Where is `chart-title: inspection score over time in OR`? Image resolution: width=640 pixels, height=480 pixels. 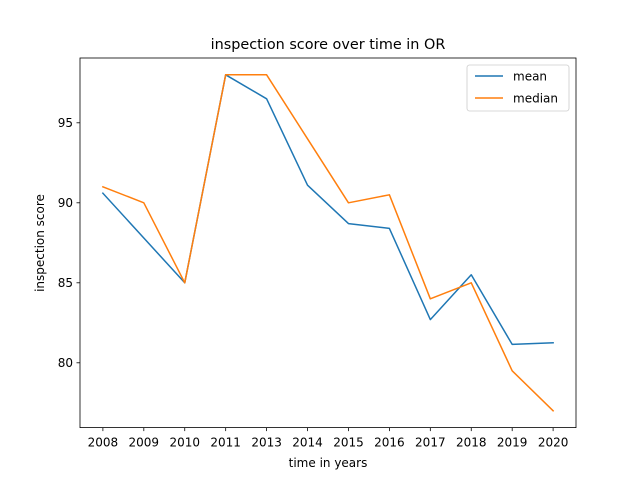 chart-title: inspection score over time in OR is located at coordinates (328, 45).